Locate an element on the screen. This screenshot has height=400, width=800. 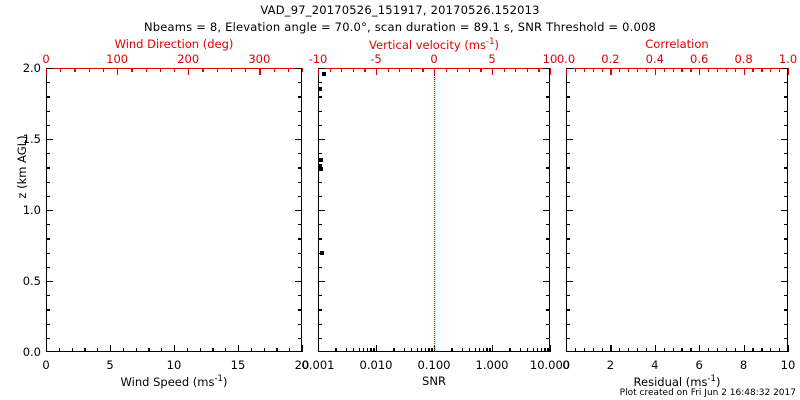
top-axis-tick-label: 0.4 is located at coordinates (654, 59).